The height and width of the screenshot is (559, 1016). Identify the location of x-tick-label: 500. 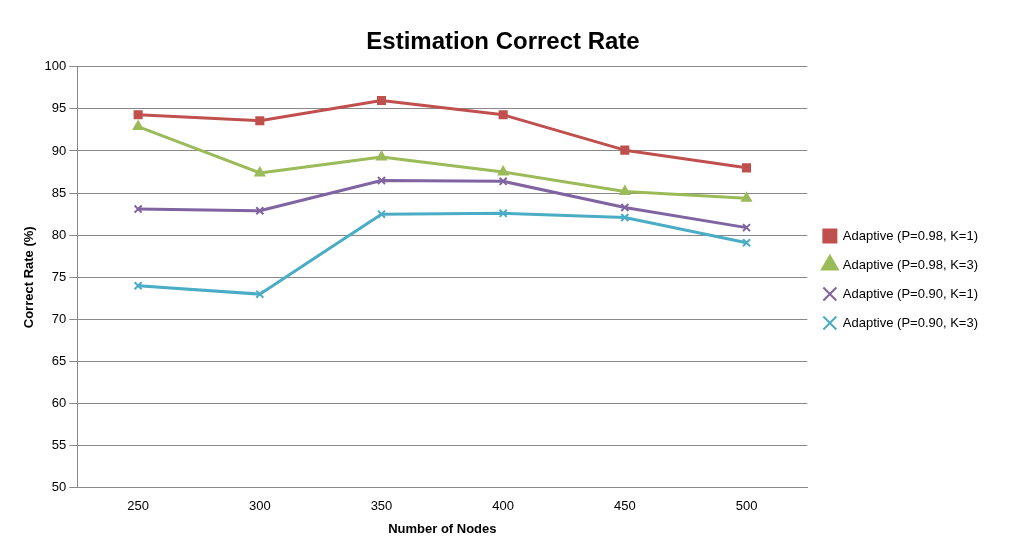
(746, 506).